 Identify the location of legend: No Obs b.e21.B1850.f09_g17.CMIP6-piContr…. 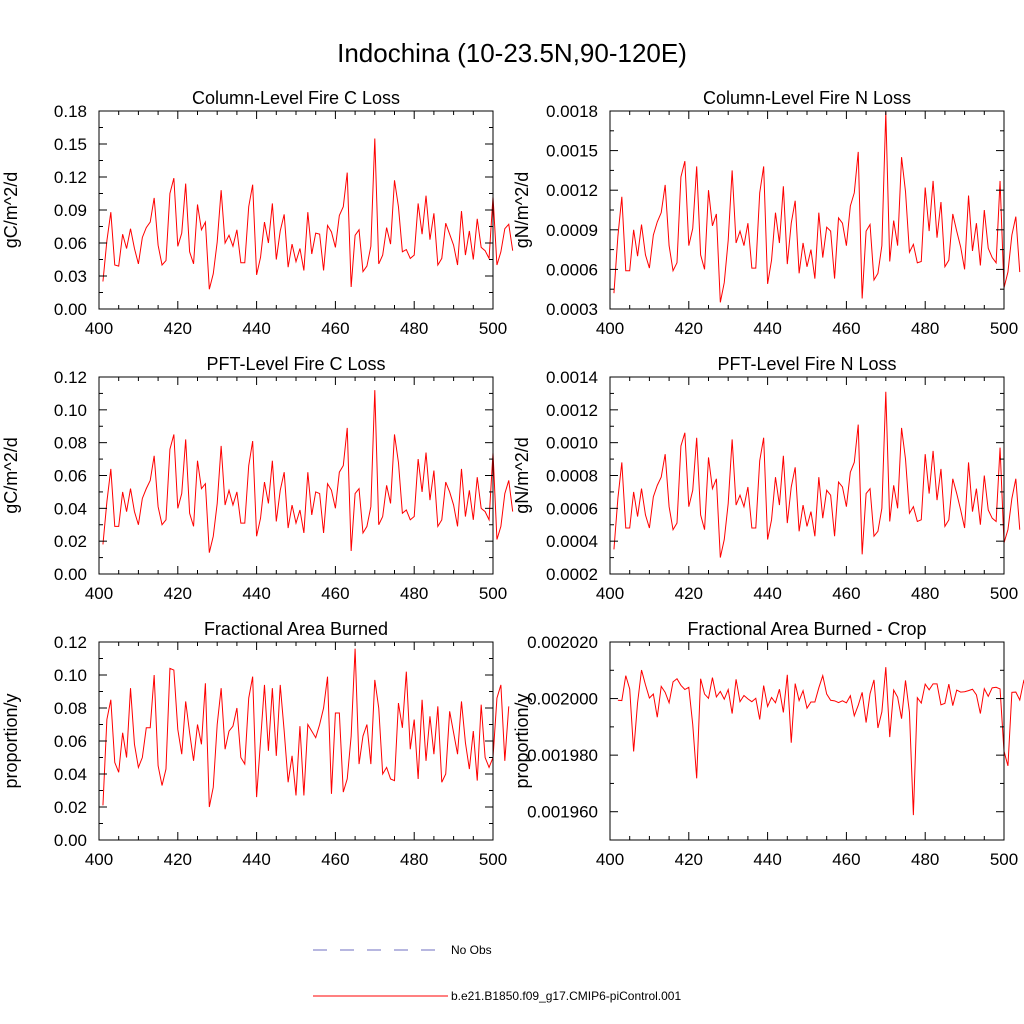
(497, 973).